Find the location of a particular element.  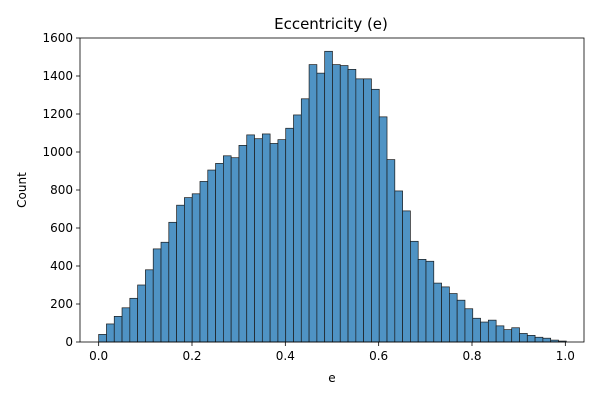

y-tick-label: 1600 is located at coordinates (57, 38).